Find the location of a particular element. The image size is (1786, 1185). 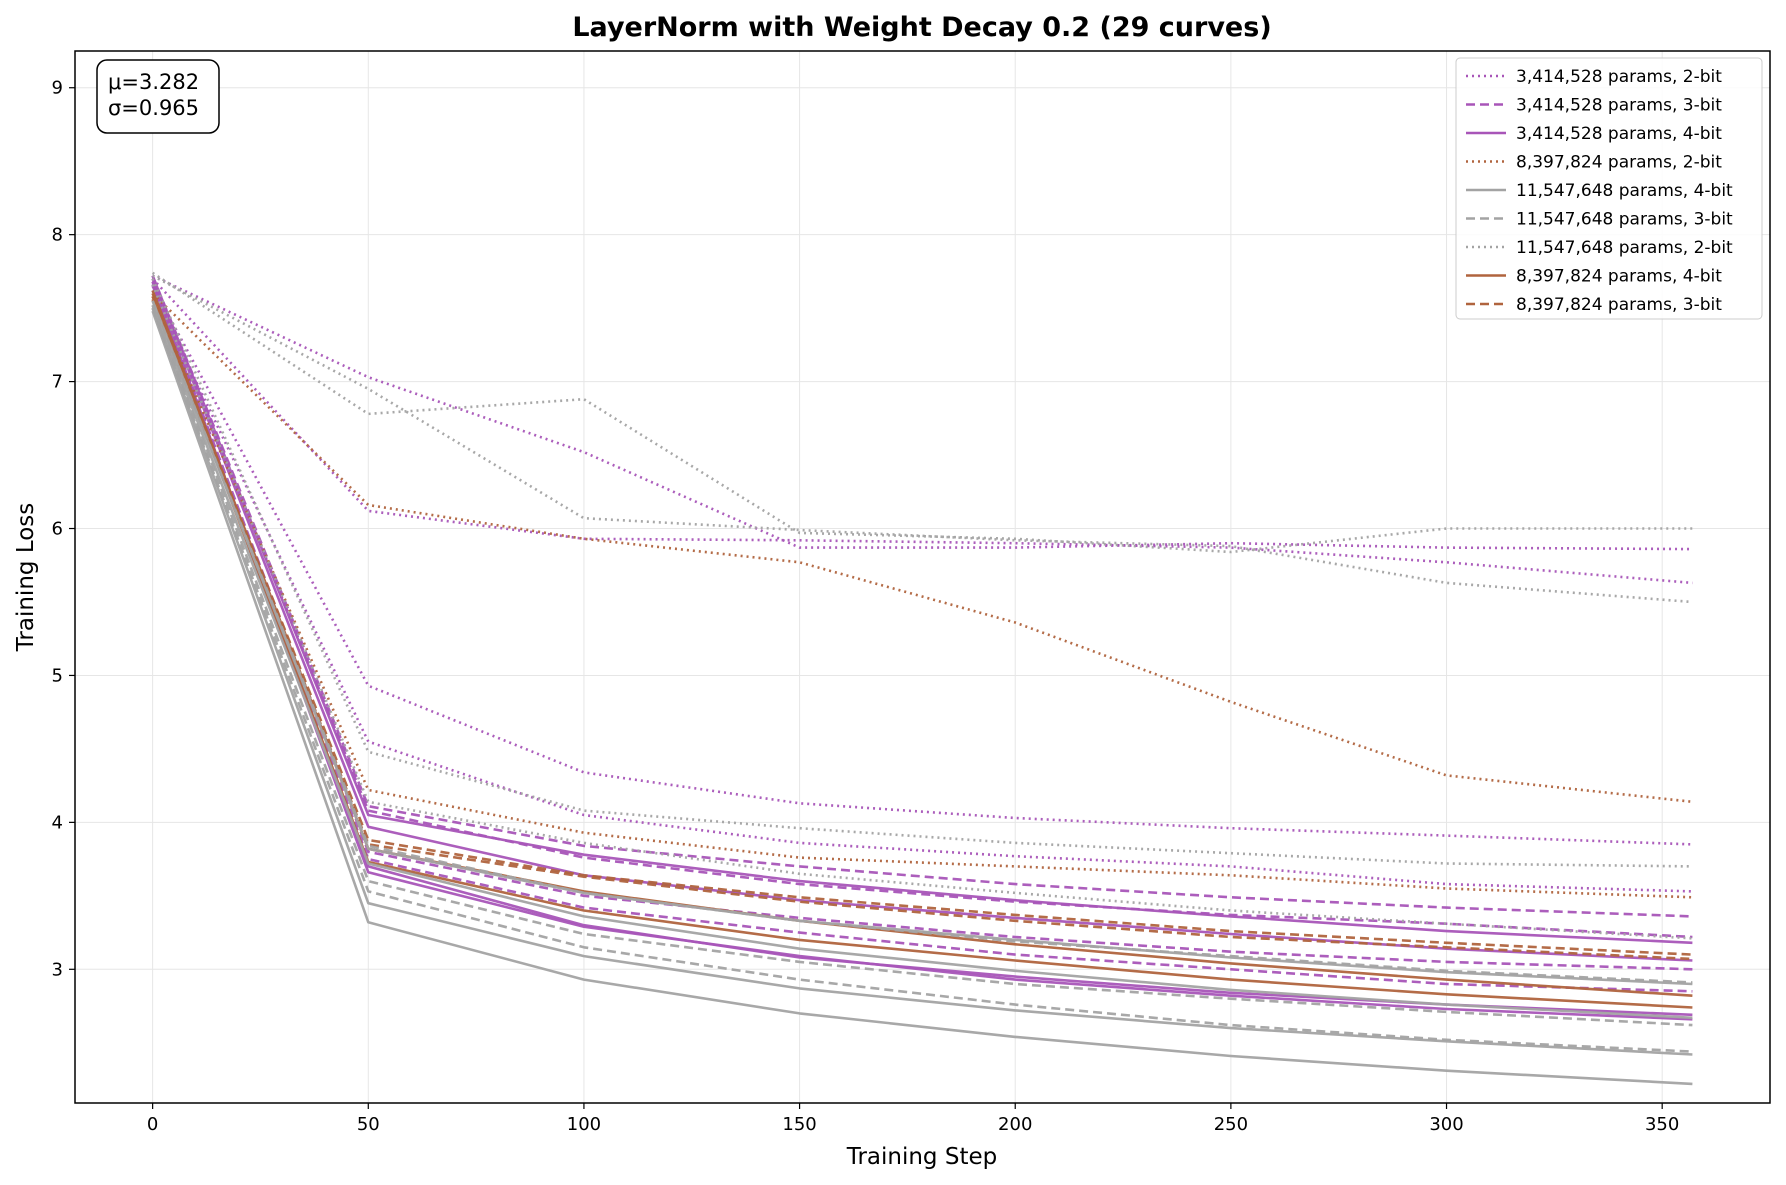

y-tick-label: 3 is located at coordinates (57, 969).